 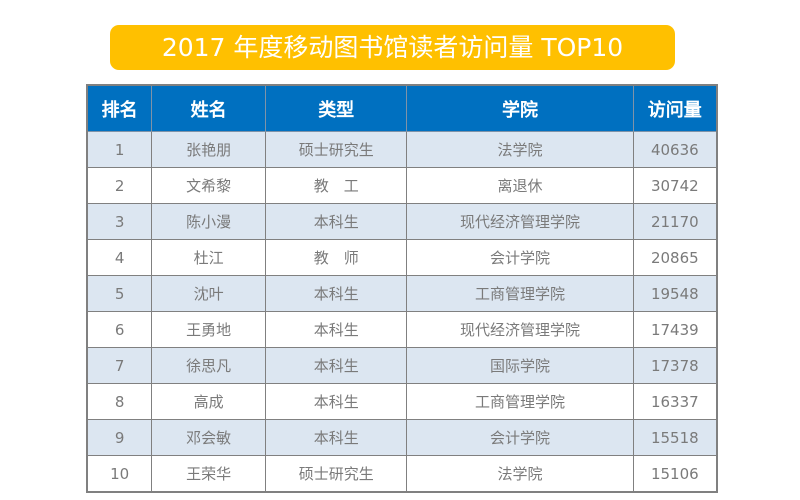 What do you see at coordinates (208, 329) in the screenshot?
I see `cell-name: 王勇地` at bounding box center [208, 329].